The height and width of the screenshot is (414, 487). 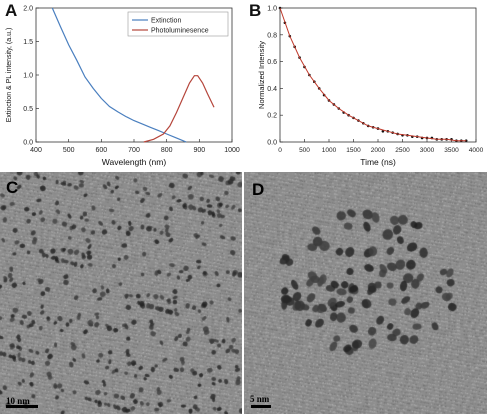 I want to click on x-tick-label: 900, so click(x=199, y=150).